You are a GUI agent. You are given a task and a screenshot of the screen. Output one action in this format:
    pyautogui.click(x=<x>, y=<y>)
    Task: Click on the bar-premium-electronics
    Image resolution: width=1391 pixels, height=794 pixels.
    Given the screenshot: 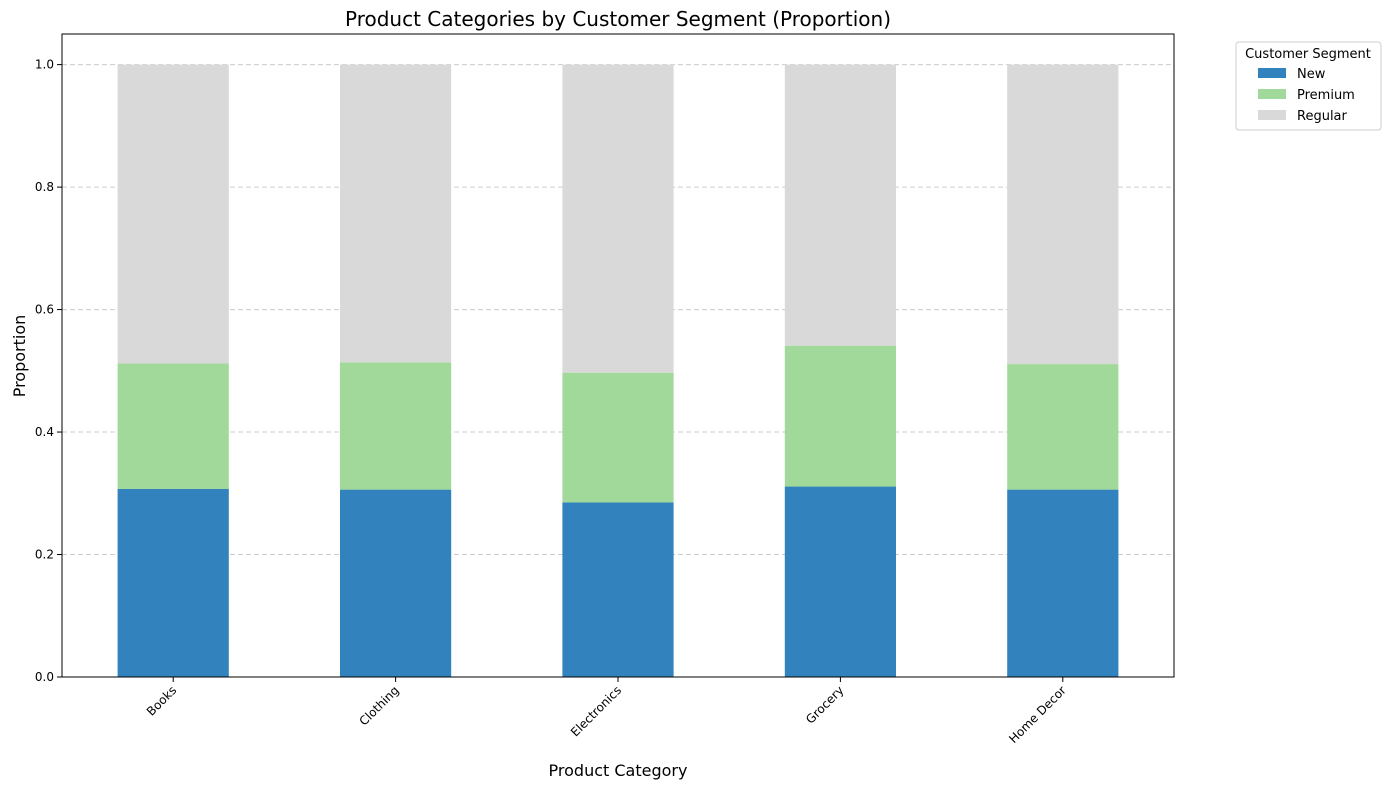 What is the action you would take?
    pyautogui.click(x=618, y=437)
    